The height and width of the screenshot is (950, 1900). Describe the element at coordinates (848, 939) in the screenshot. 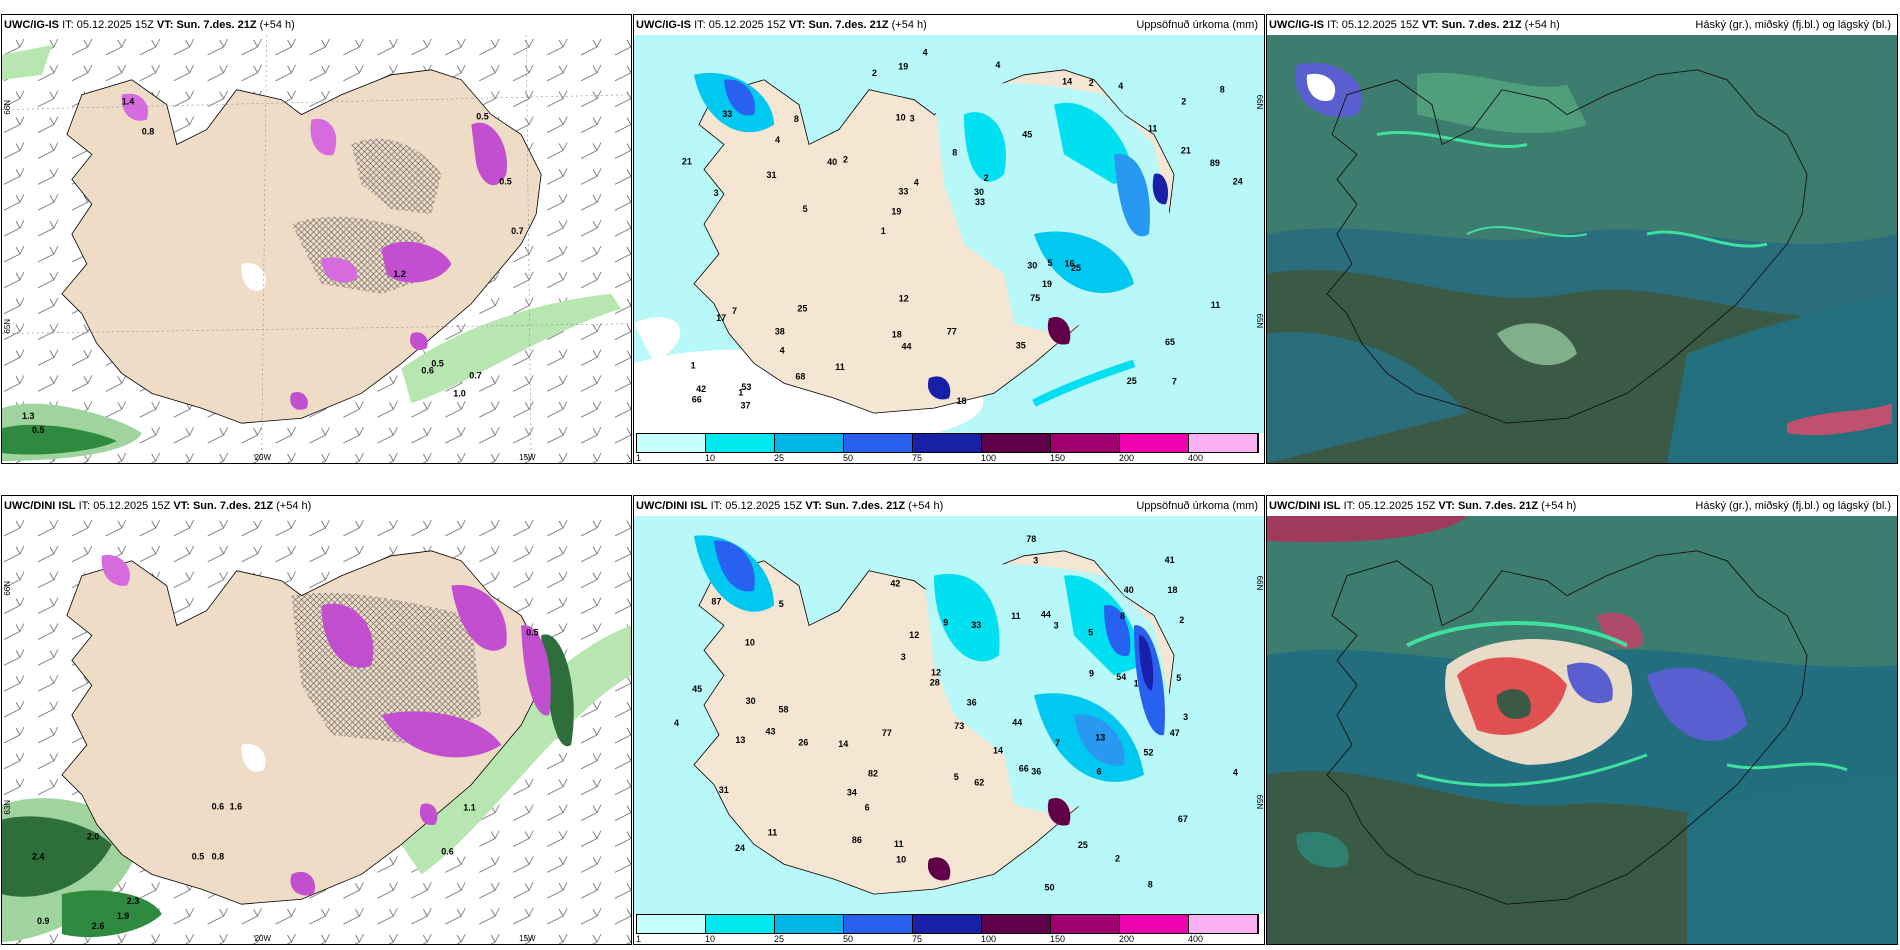

I see `colorbar-tick: 50` at that location.